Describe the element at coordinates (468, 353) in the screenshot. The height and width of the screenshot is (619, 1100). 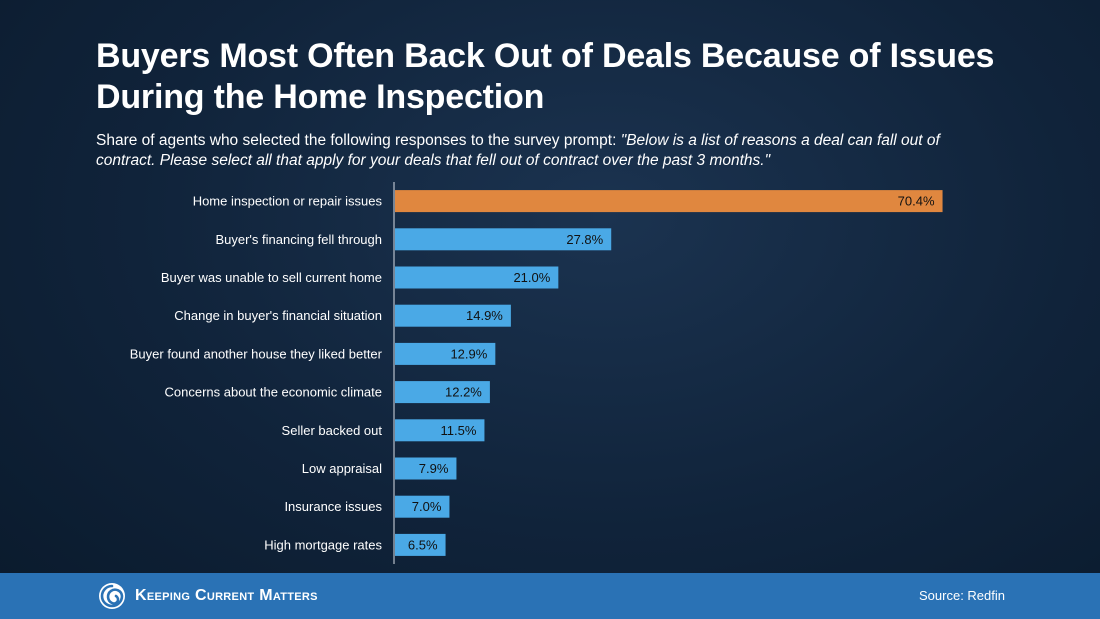
I see `data-label: 12.9%` at that location.